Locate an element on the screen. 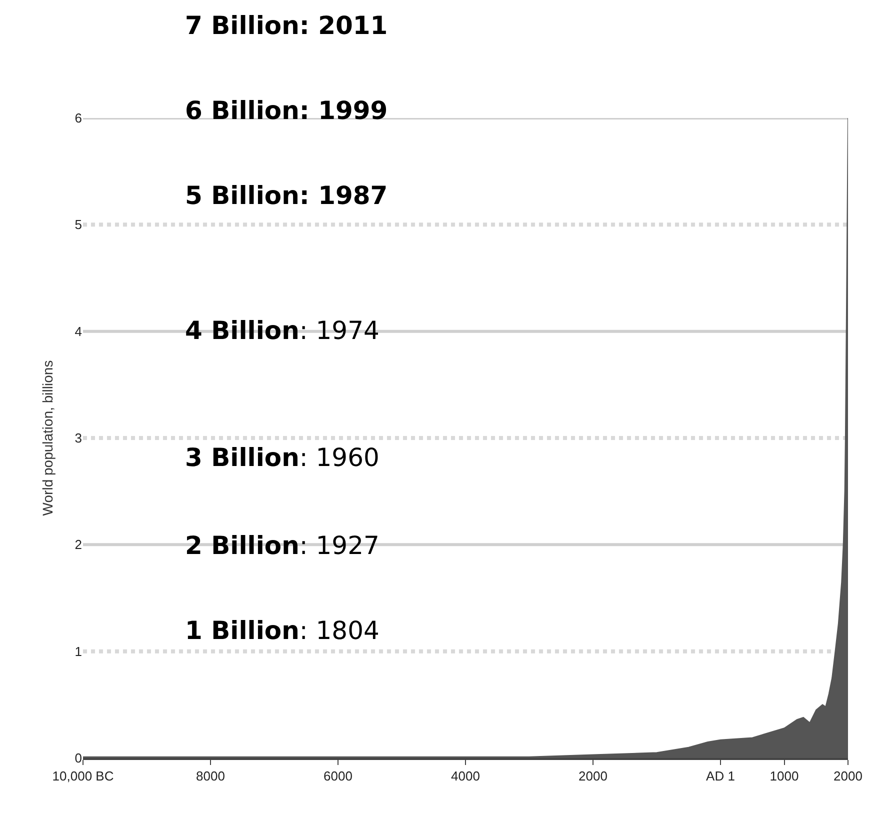 The width and height of the screenshot is (869, 813). x-tick-label: AD 1 is located at coordinates (720, 776).